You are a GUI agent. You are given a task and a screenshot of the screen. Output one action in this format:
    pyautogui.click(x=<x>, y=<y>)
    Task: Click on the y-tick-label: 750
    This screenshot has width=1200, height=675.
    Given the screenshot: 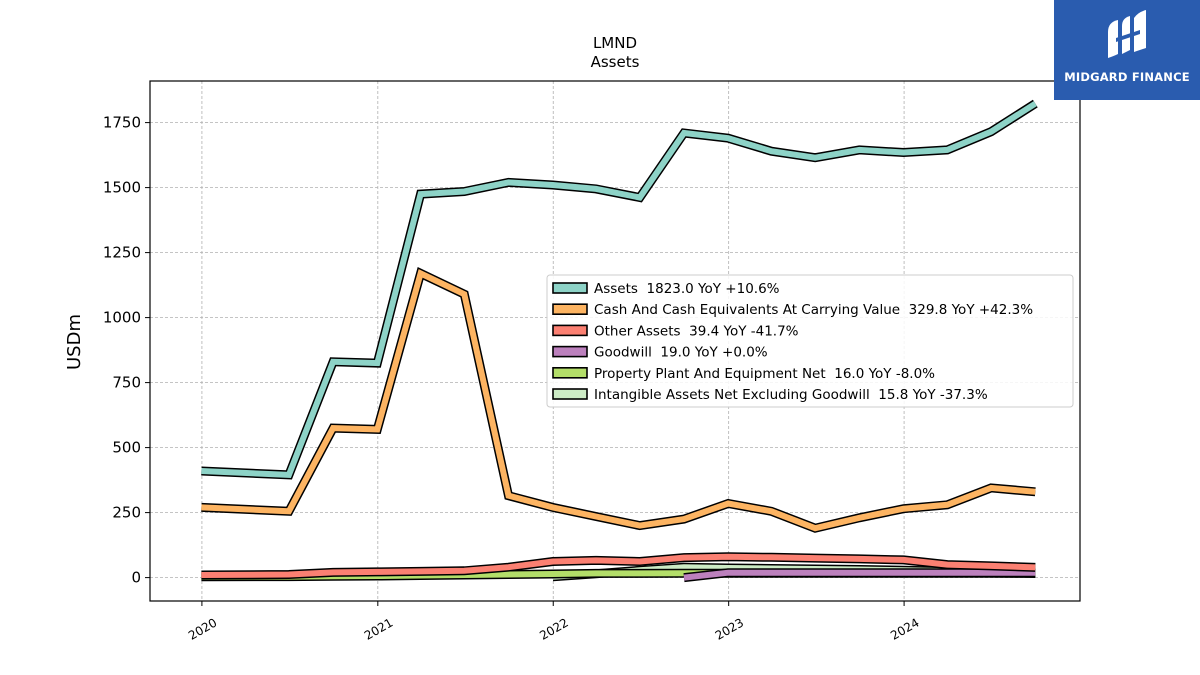 What is the action you would take?
    pyautogui.click(x=126, y=383)
    